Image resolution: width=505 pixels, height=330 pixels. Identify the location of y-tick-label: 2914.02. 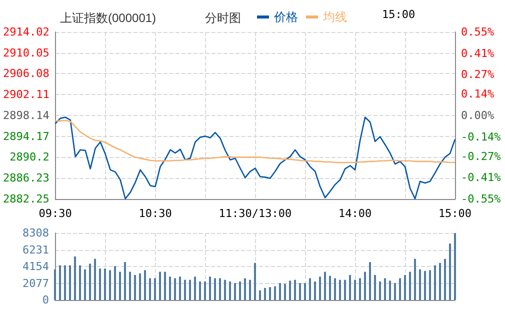
(26, 32).